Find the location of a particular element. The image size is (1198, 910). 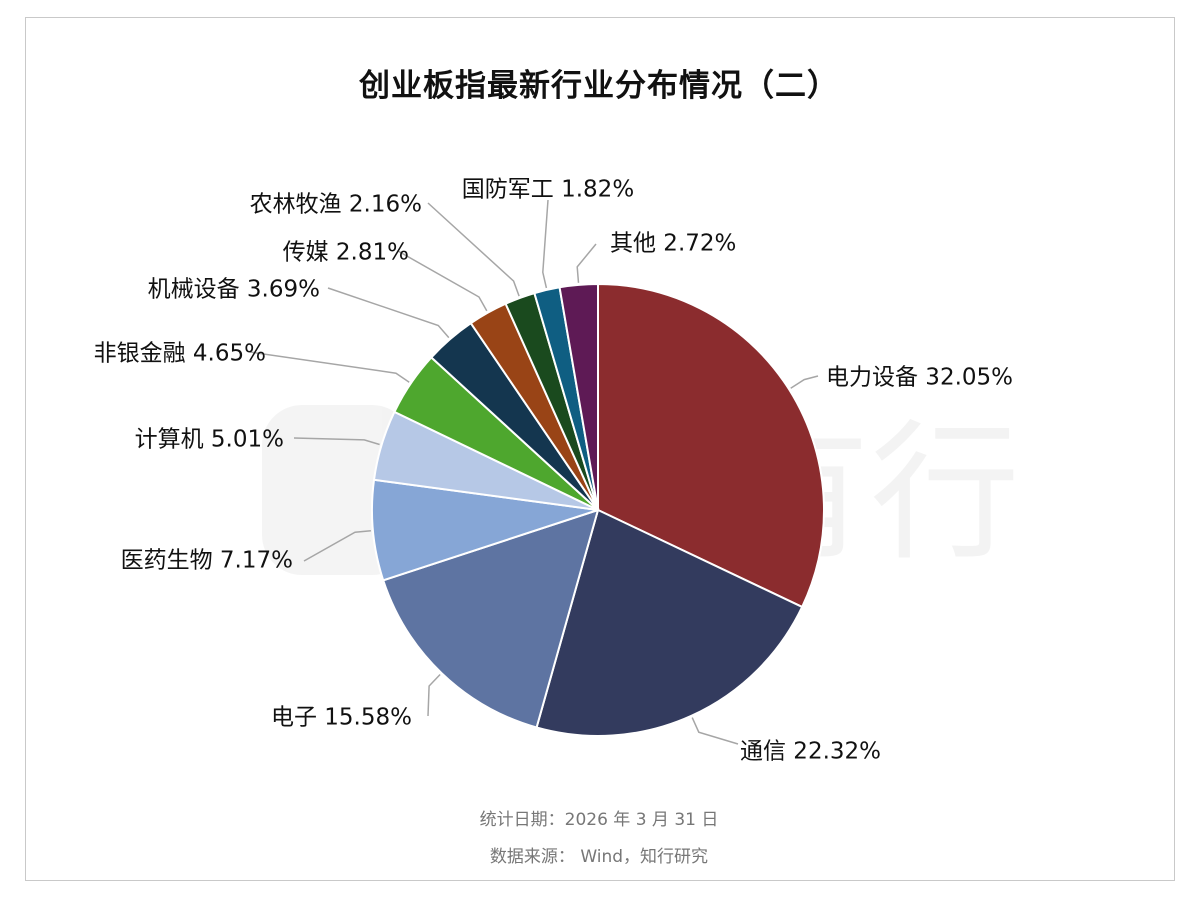

data-label-7: 机械设备 3.69% is located at coordinates (234, 290).